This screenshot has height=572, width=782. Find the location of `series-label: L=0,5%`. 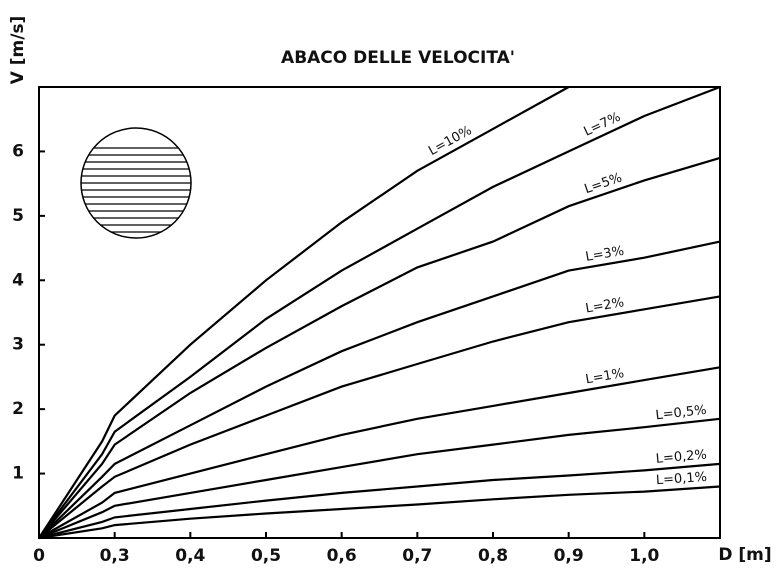

series-label: L=0,5% is located at coordinates (681, 413).